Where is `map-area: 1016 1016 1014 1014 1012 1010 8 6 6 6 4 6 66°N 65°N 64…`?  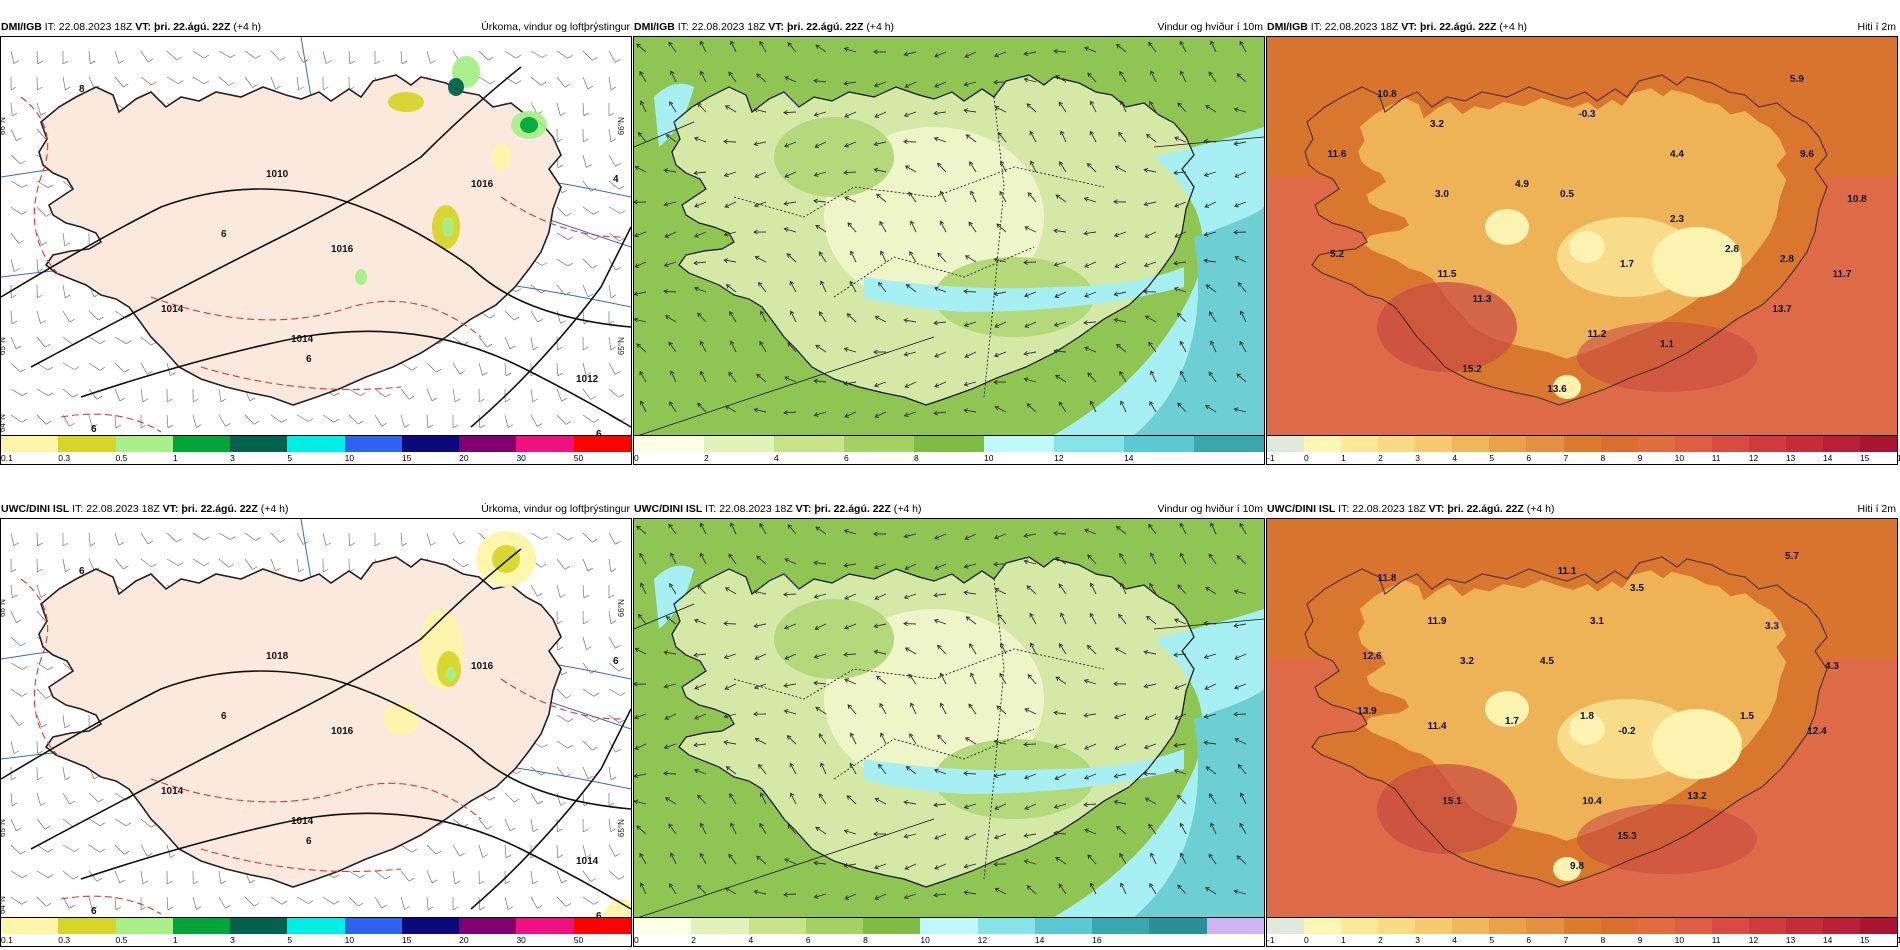
map-area: 1016 1016 1014 1014 1012 1010 8 6 6 6 4 6 66°N 65°N 64… is located at coordinates (316, 236).